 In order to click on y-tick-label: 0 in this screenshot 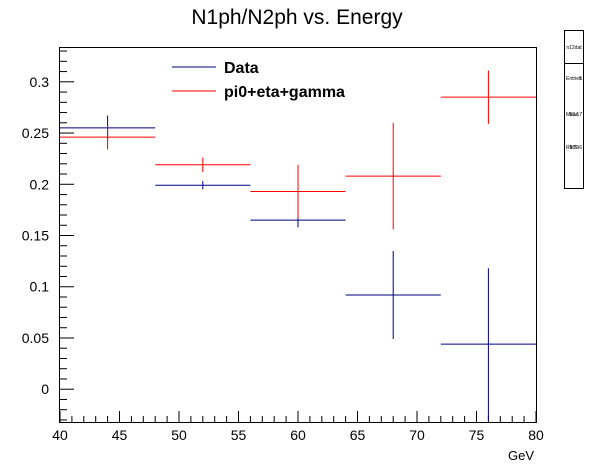, I will do `click(45, 389)`.